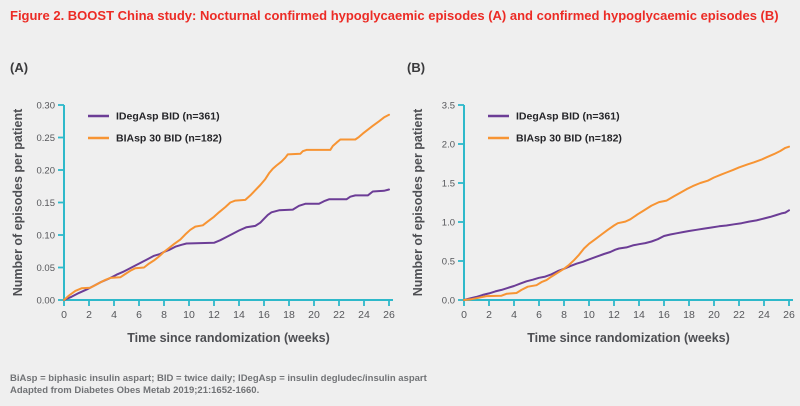 The width and height of the screenshot is (800, 406). What do you see at coordinates (46, 171) in the screenshot?
I see `svg-text: 0.20` at bounding box center [46, 171].